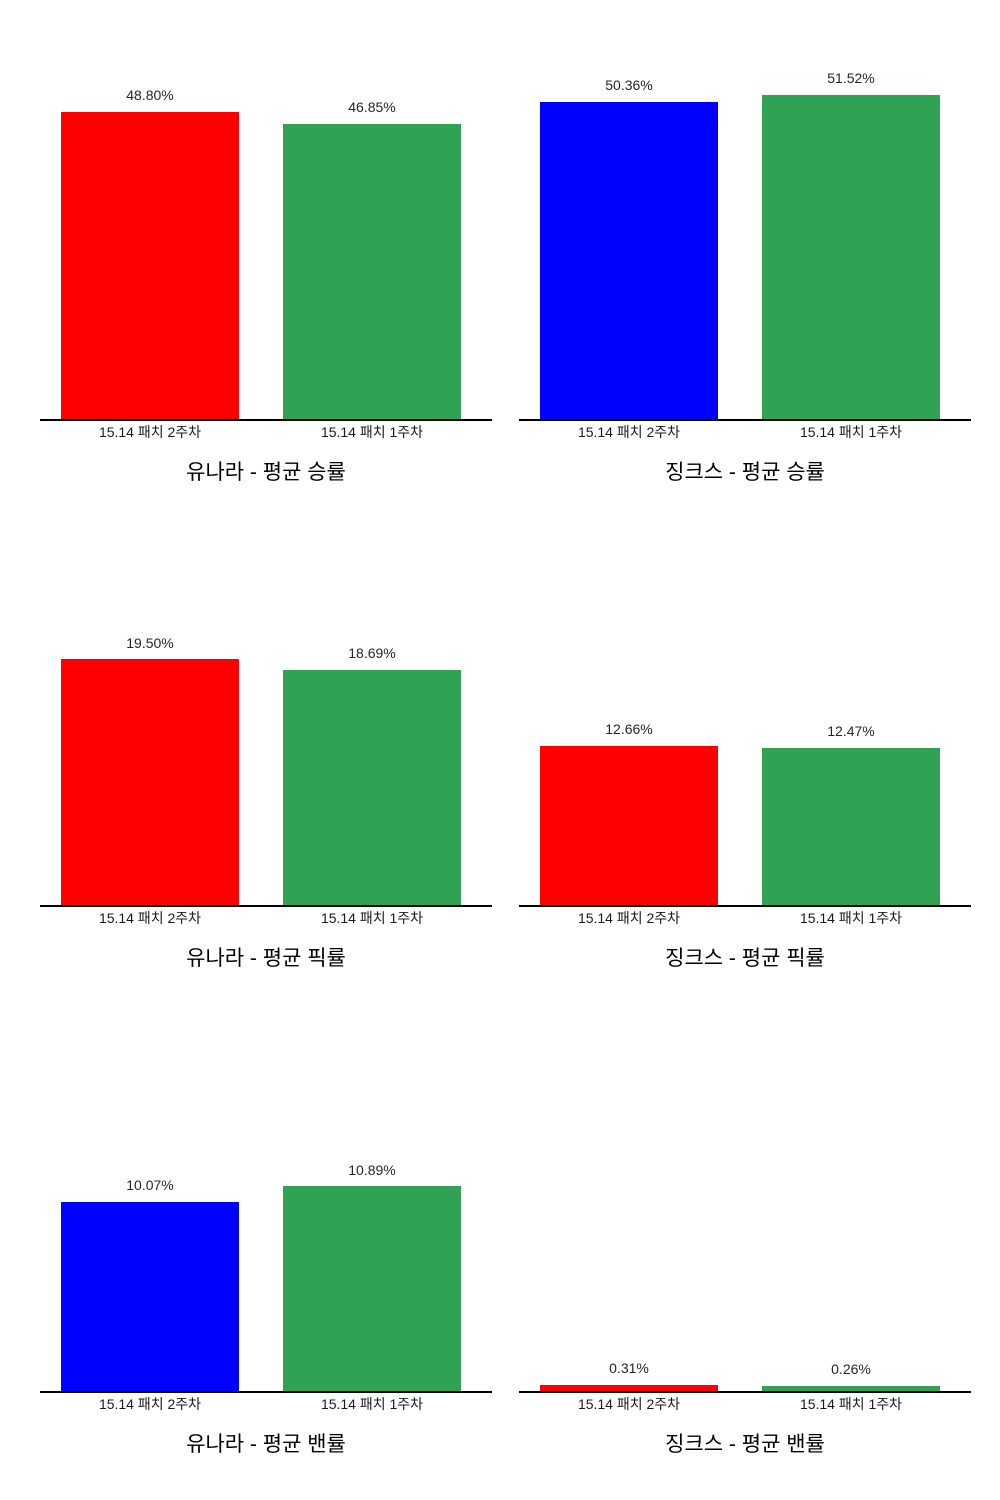  I want to click on bar-group: 12.66%, so click(629, 813).